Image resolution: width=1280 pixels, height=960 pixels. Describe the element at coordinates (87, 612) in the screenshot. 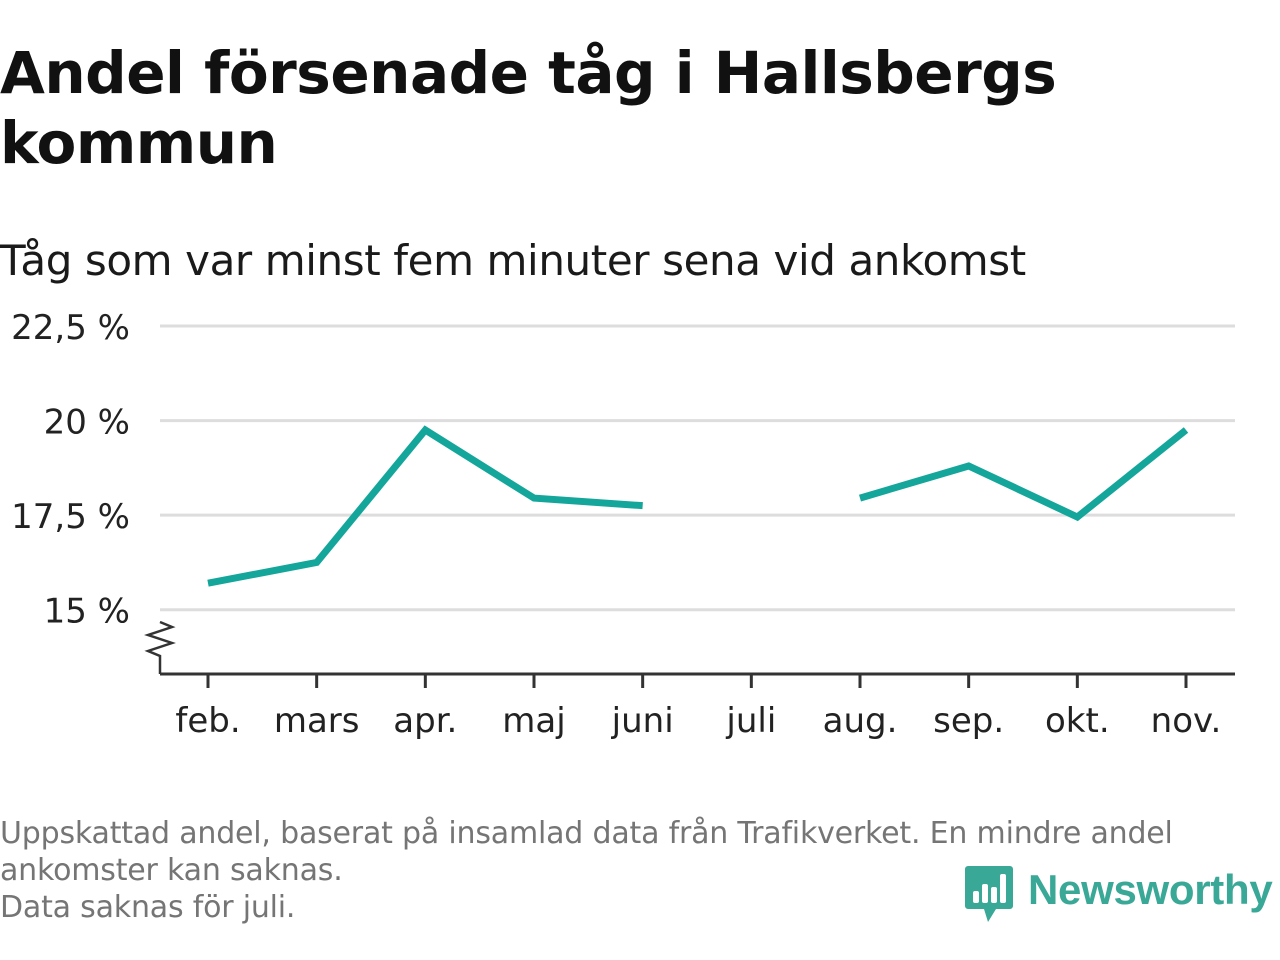

I see `y-tick-label: 15 %` at that location.